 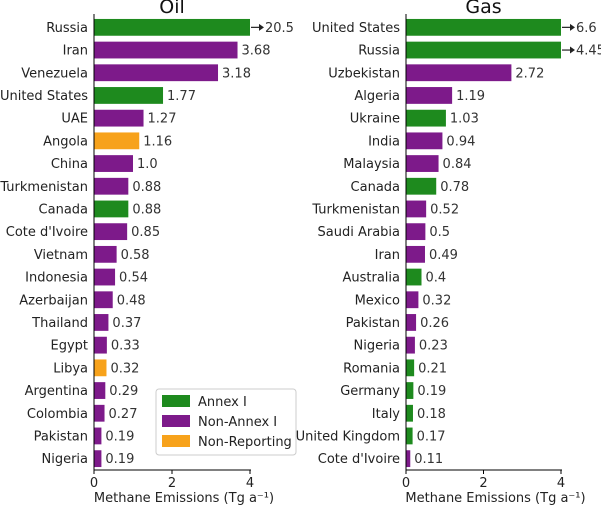 What do you see at coordinates (348, 436) in the screenshot?
I see `gas-category-label: United Kingdom` at bounding box center [348, 436].